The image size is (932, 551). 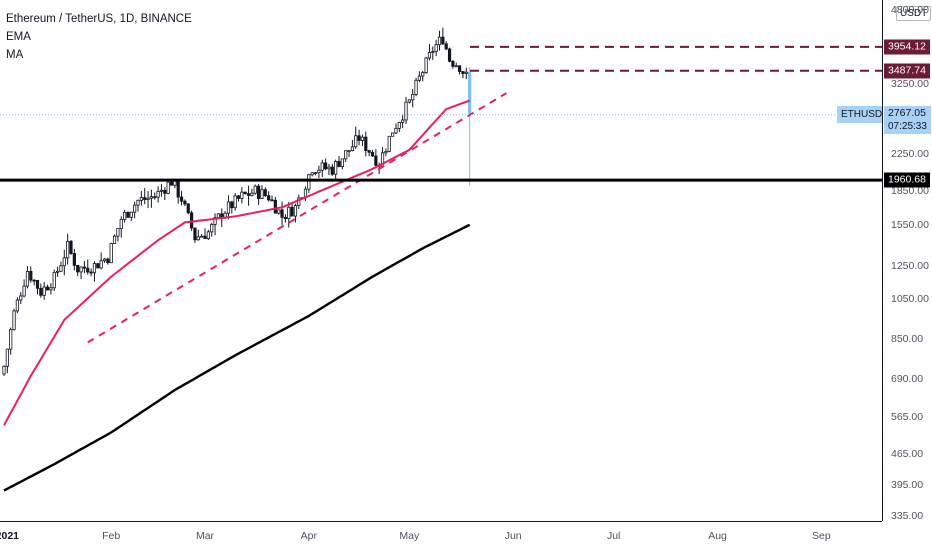 What do you see at coordinates (910, 298) in the screenshot?
I see `price-tick-label: 1050.00` at bounding box center [910, 298].